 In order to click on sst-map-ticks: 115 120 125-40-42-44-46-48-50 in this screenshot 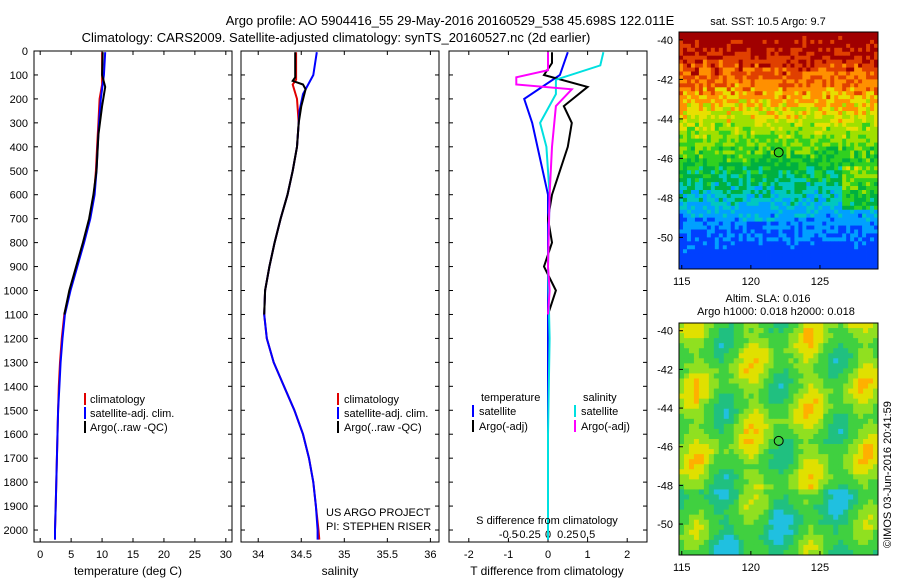, I will do `click(743, 161)`.